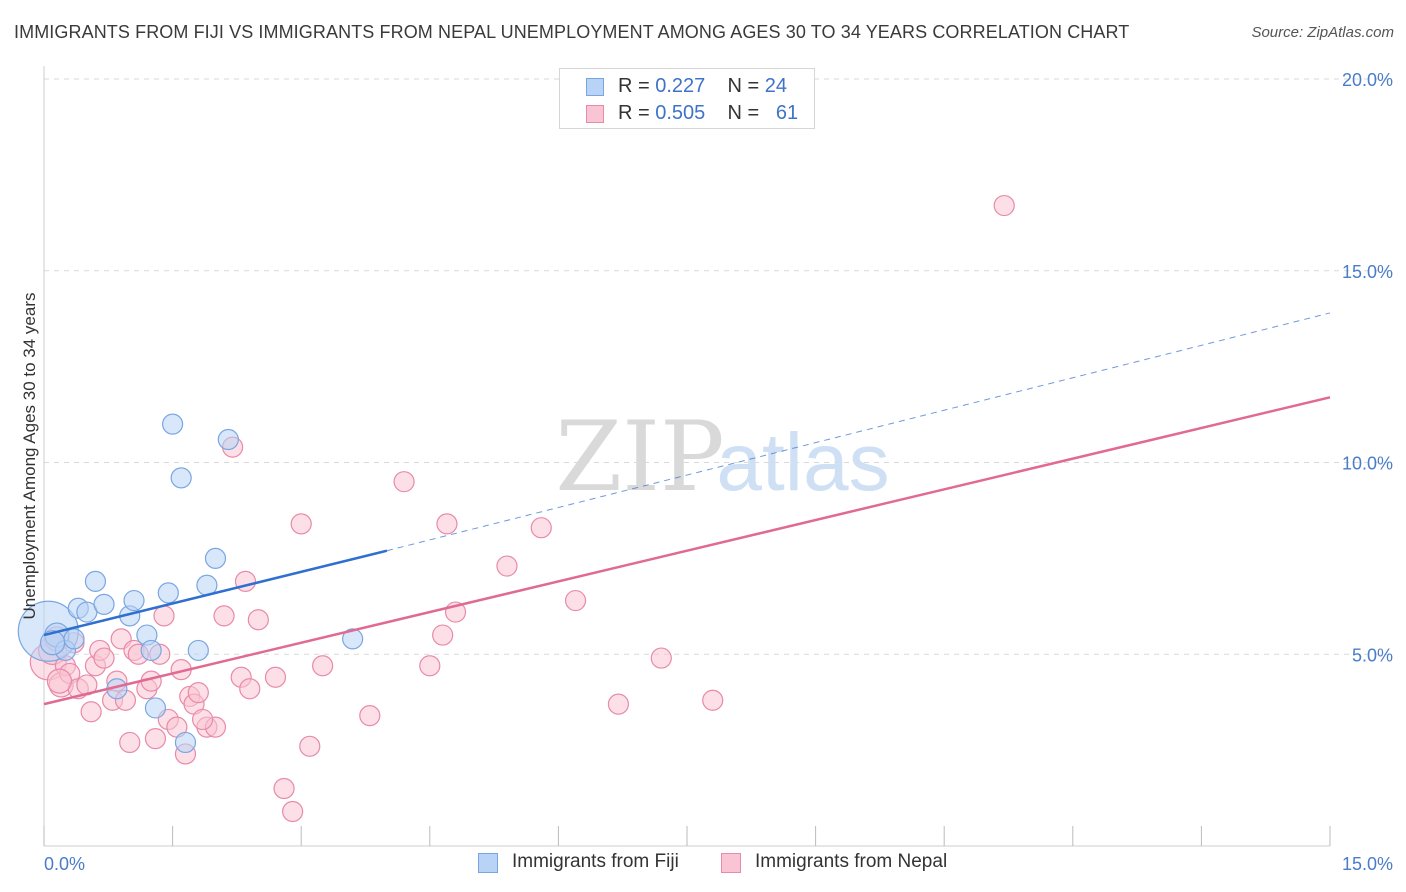  I want to click on fiji-r-value: 0.227, so click(680, 86).